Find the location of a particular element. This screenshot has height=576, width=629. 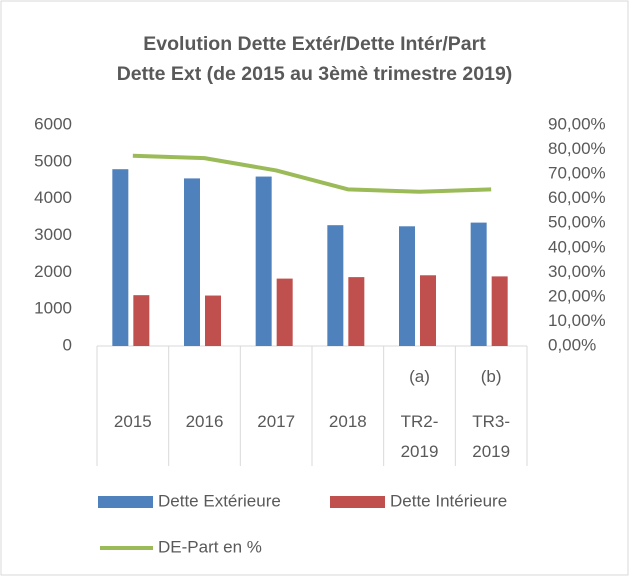

y2-tick-label: 70,00% is located at coordinates (577, 173).